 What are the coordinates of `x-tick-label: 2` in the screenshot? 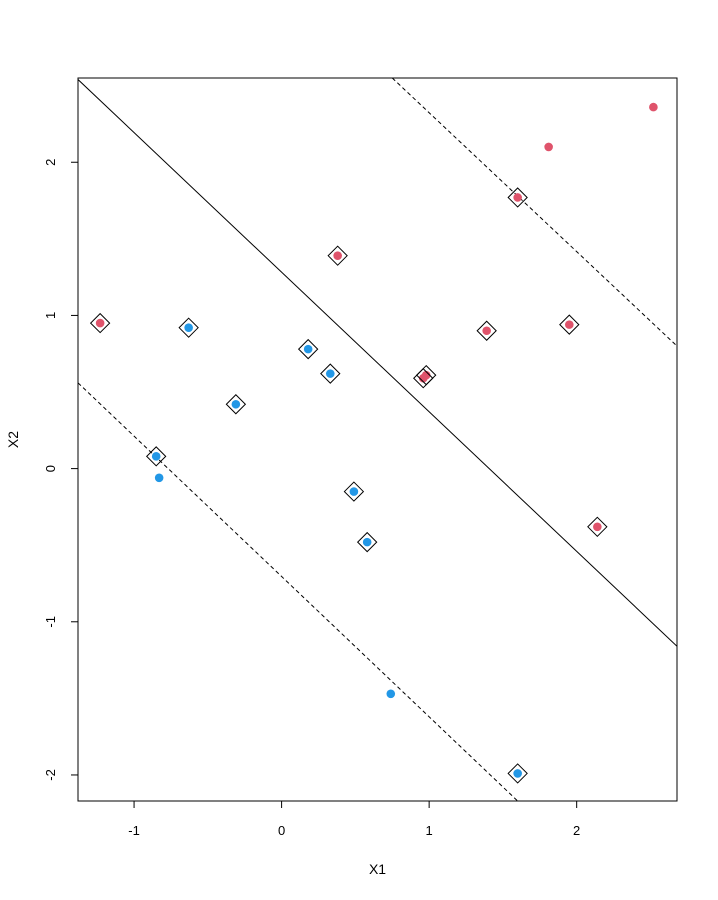 It's located at (576, 830).